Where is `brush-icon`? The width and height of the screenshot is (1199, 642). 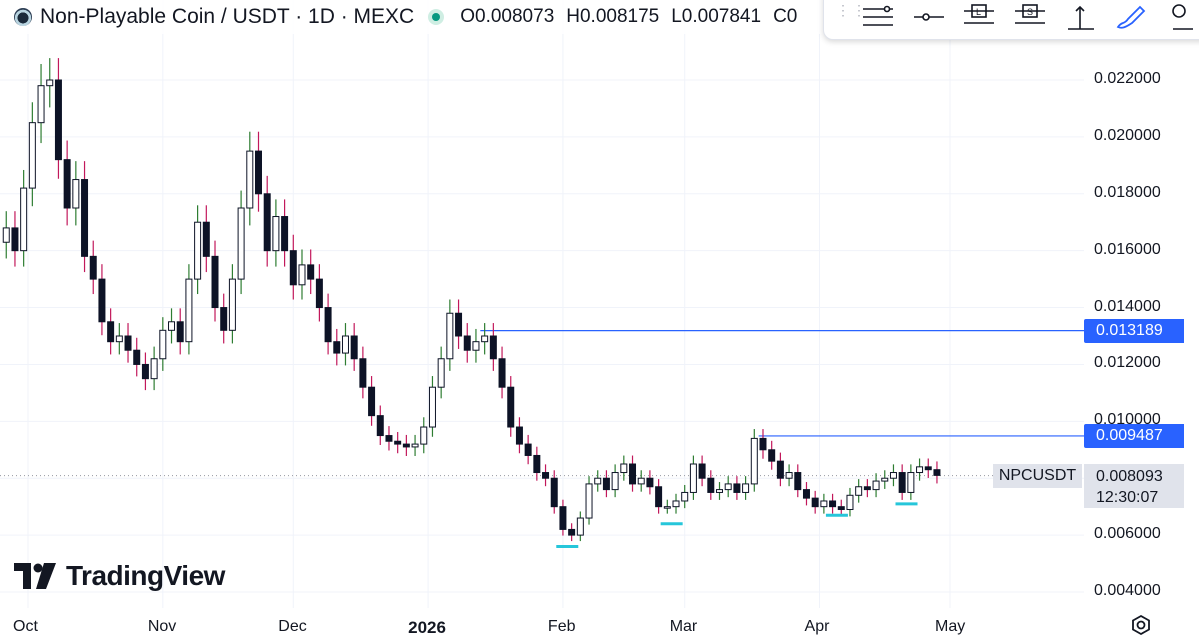 brush-icon is located at coordinates (1131, 17).